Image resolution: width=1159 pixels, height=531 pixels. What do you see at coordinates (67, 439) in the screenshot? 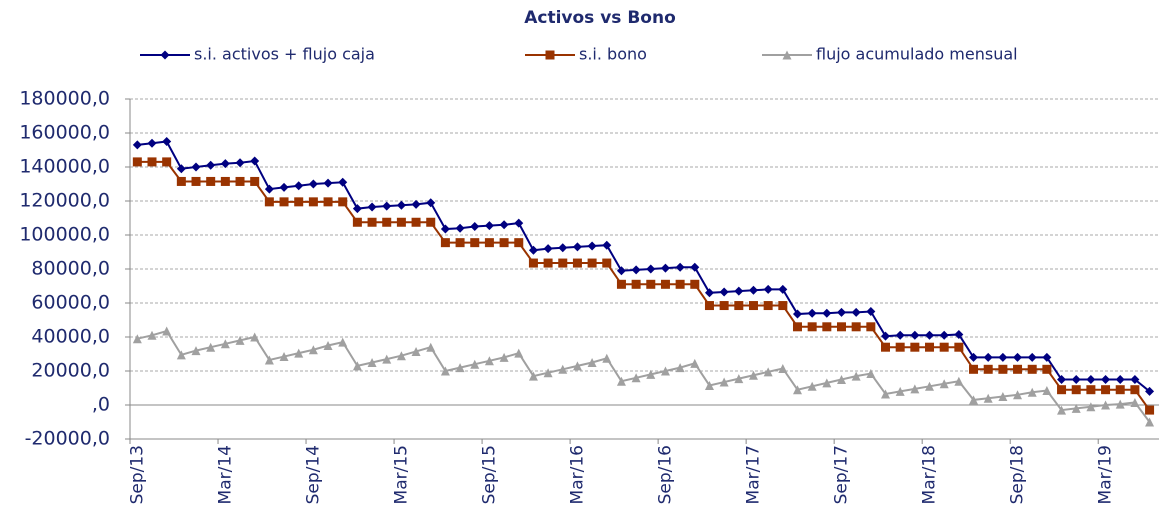
I see `y-tick-label: -20000,0` at bounding box center [67, 439].